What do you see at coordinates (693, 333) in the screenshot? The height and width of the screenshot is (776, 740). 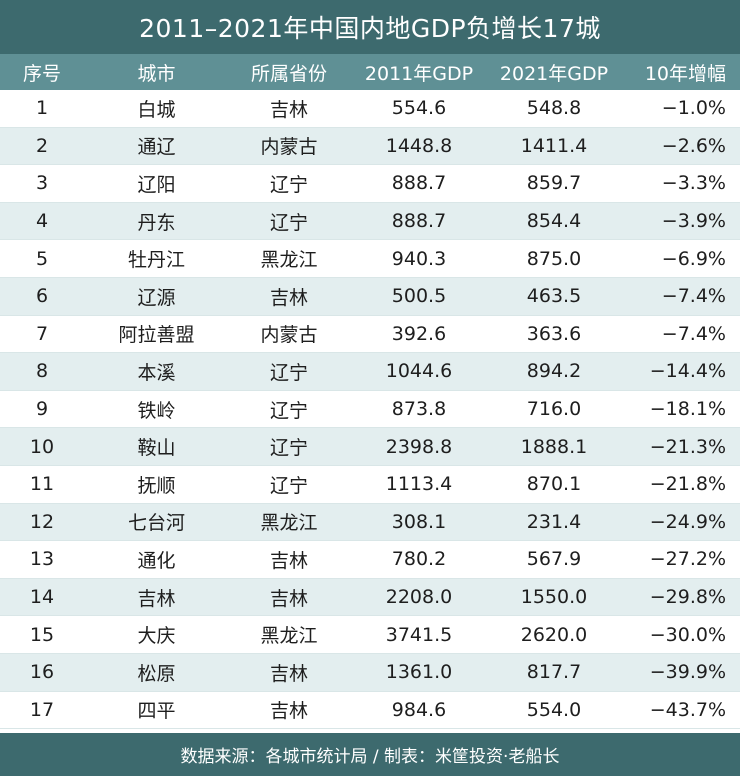 I see `cell-growth: −7.4%` at bounding box center [693, 333].